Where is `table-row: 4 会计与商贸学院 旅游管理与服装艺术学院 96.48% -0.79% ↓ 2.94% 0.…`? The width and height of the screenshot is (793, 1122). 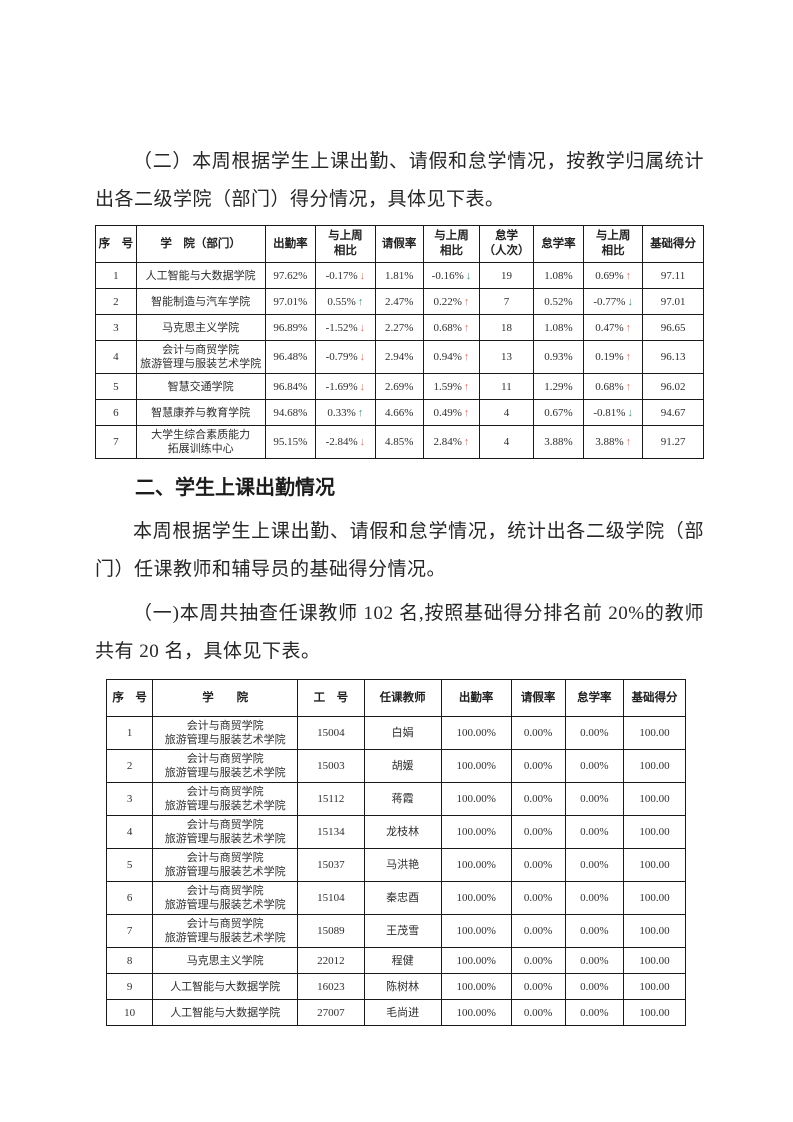
table-row: 4 会计与商贸学院 旅游管理与服装艺术学院 96.48% -0.79% ↓ 2.94% 0.… is located at coordinates (399, 357).